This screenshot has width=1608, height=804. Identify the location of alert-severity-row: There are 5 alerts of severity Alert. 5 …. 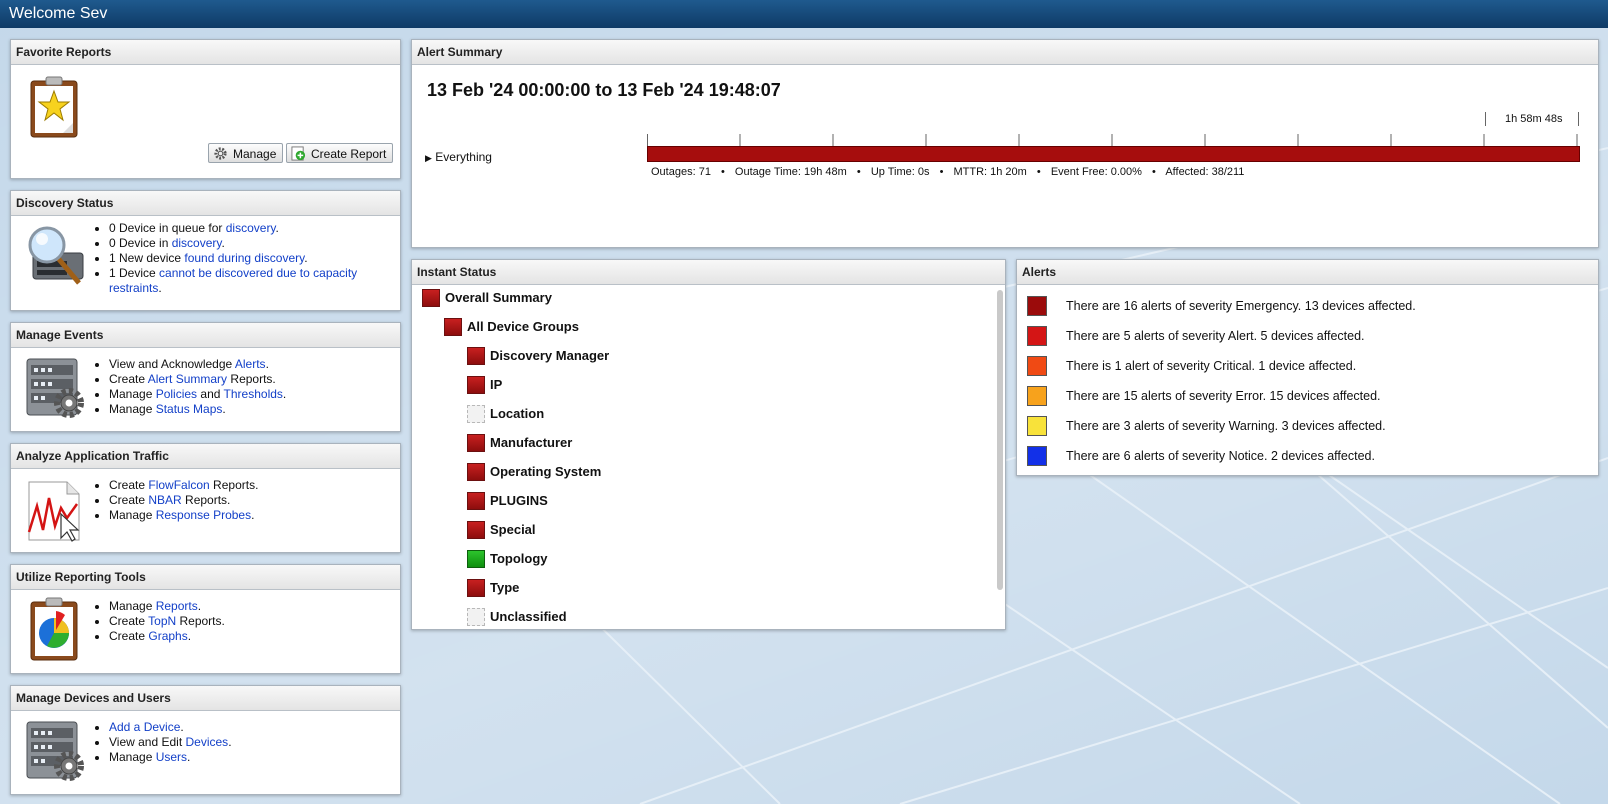
(1215, 336).